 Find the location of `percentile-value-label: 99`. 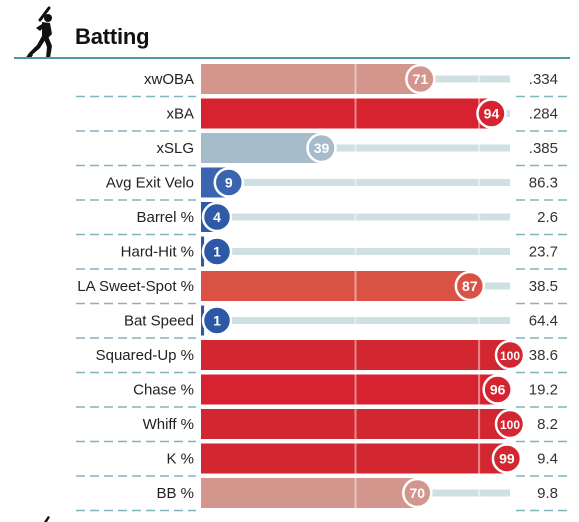

percentile-value-label: 99 is located at coordinates (507, 459).